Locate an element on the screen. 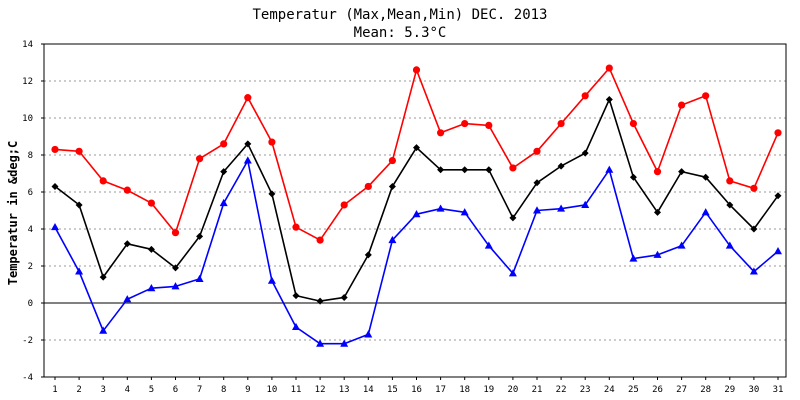  y-tick-label: 12 is located at coordinates (27, 82).